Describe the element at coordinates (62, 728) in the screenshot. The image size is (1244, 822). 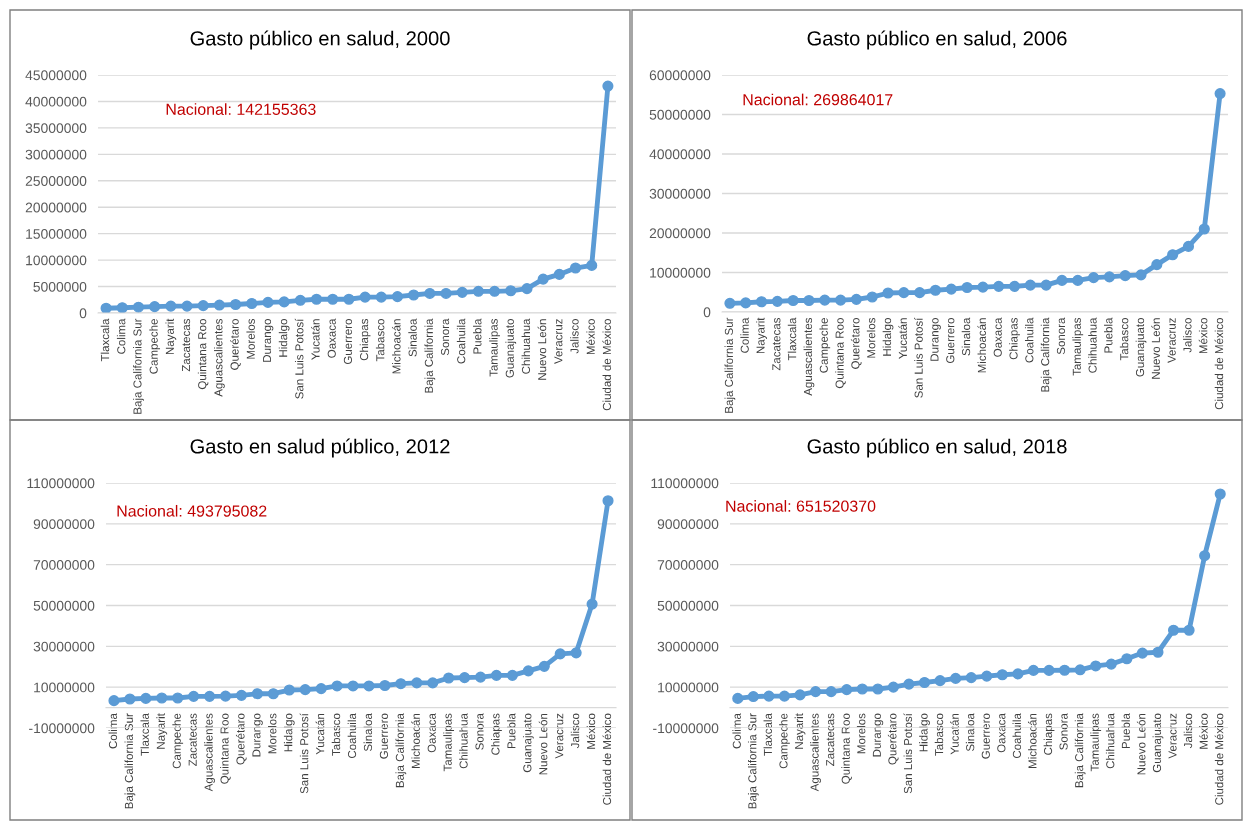
I see `y-tick-label: -10000000` at that location.